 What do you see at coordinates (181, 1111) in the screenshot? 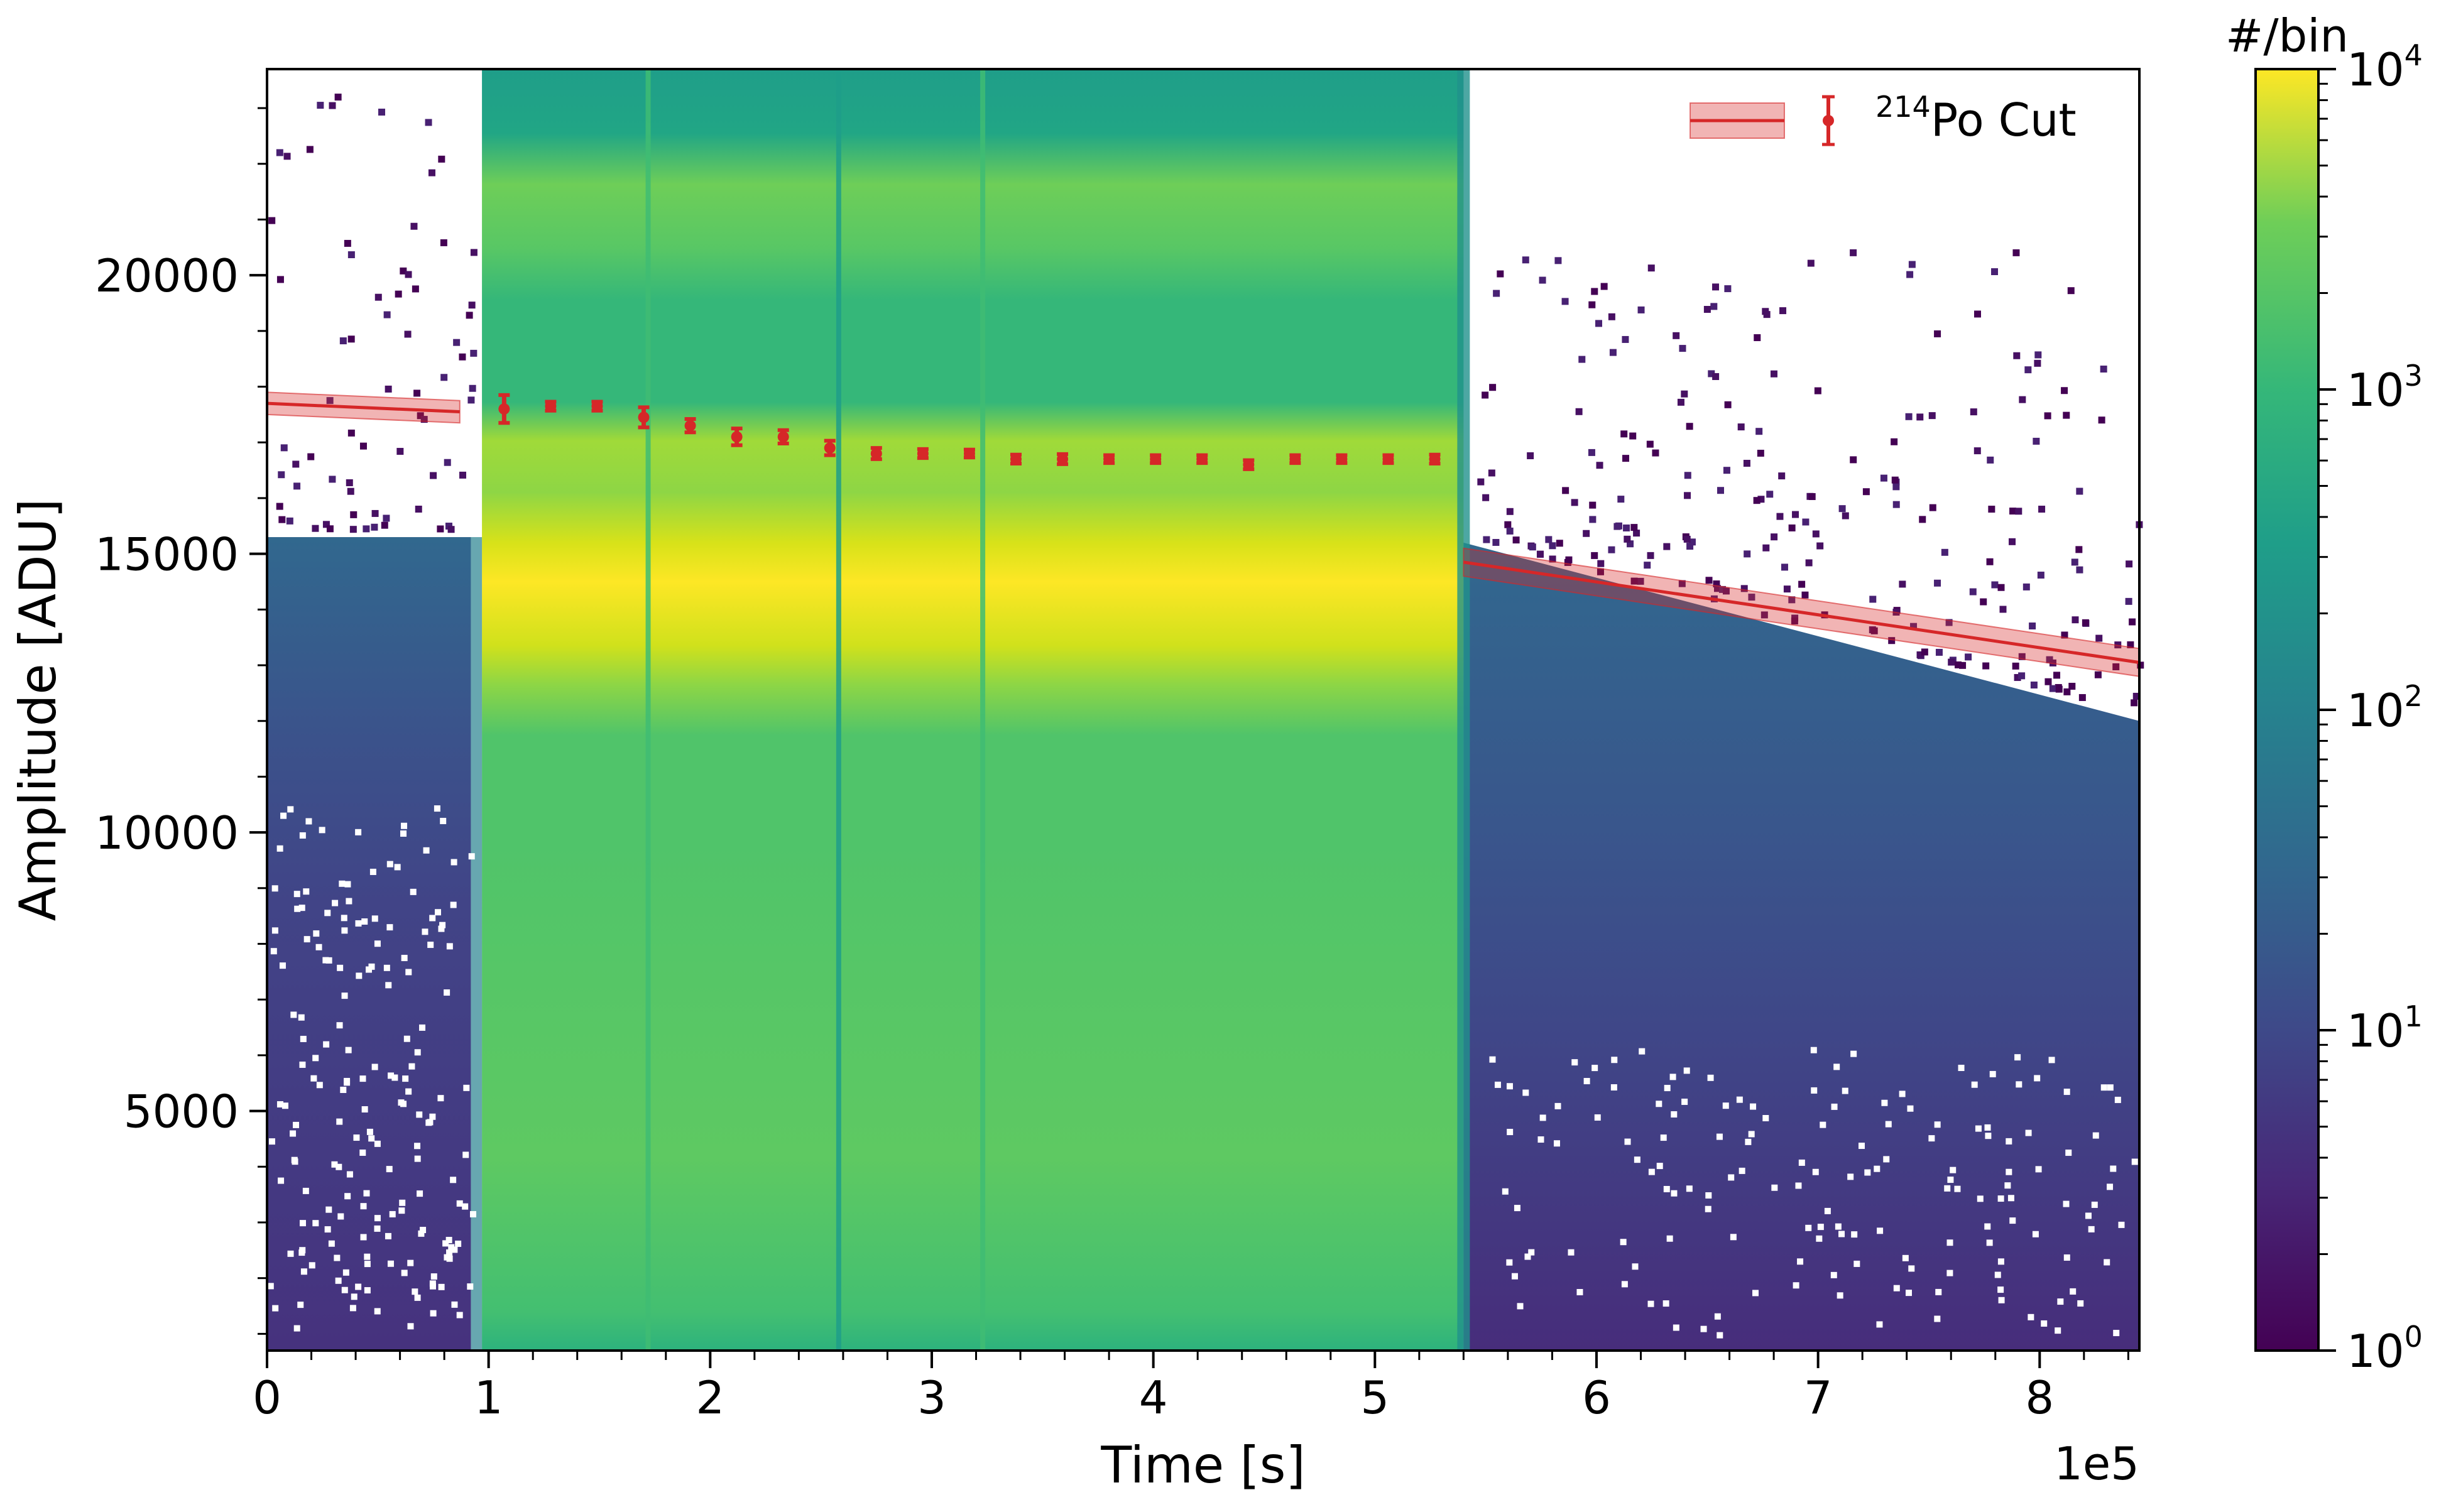
I see `y-tick-label: 5000` at bounding box center [181, 1111].